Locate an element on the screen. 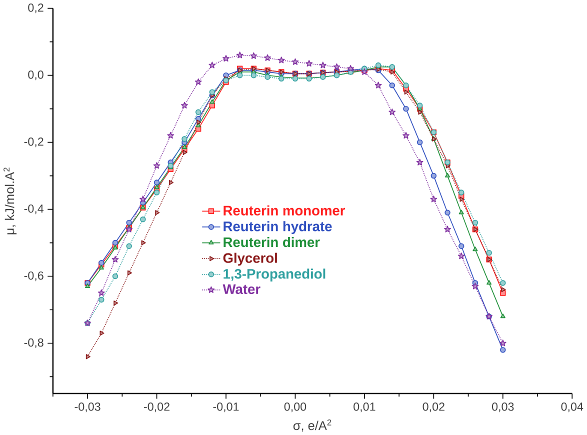 The width and height of the screenshot is (587, 435). legend-label: Reuterin dimer is located at coordinates (272, 242).